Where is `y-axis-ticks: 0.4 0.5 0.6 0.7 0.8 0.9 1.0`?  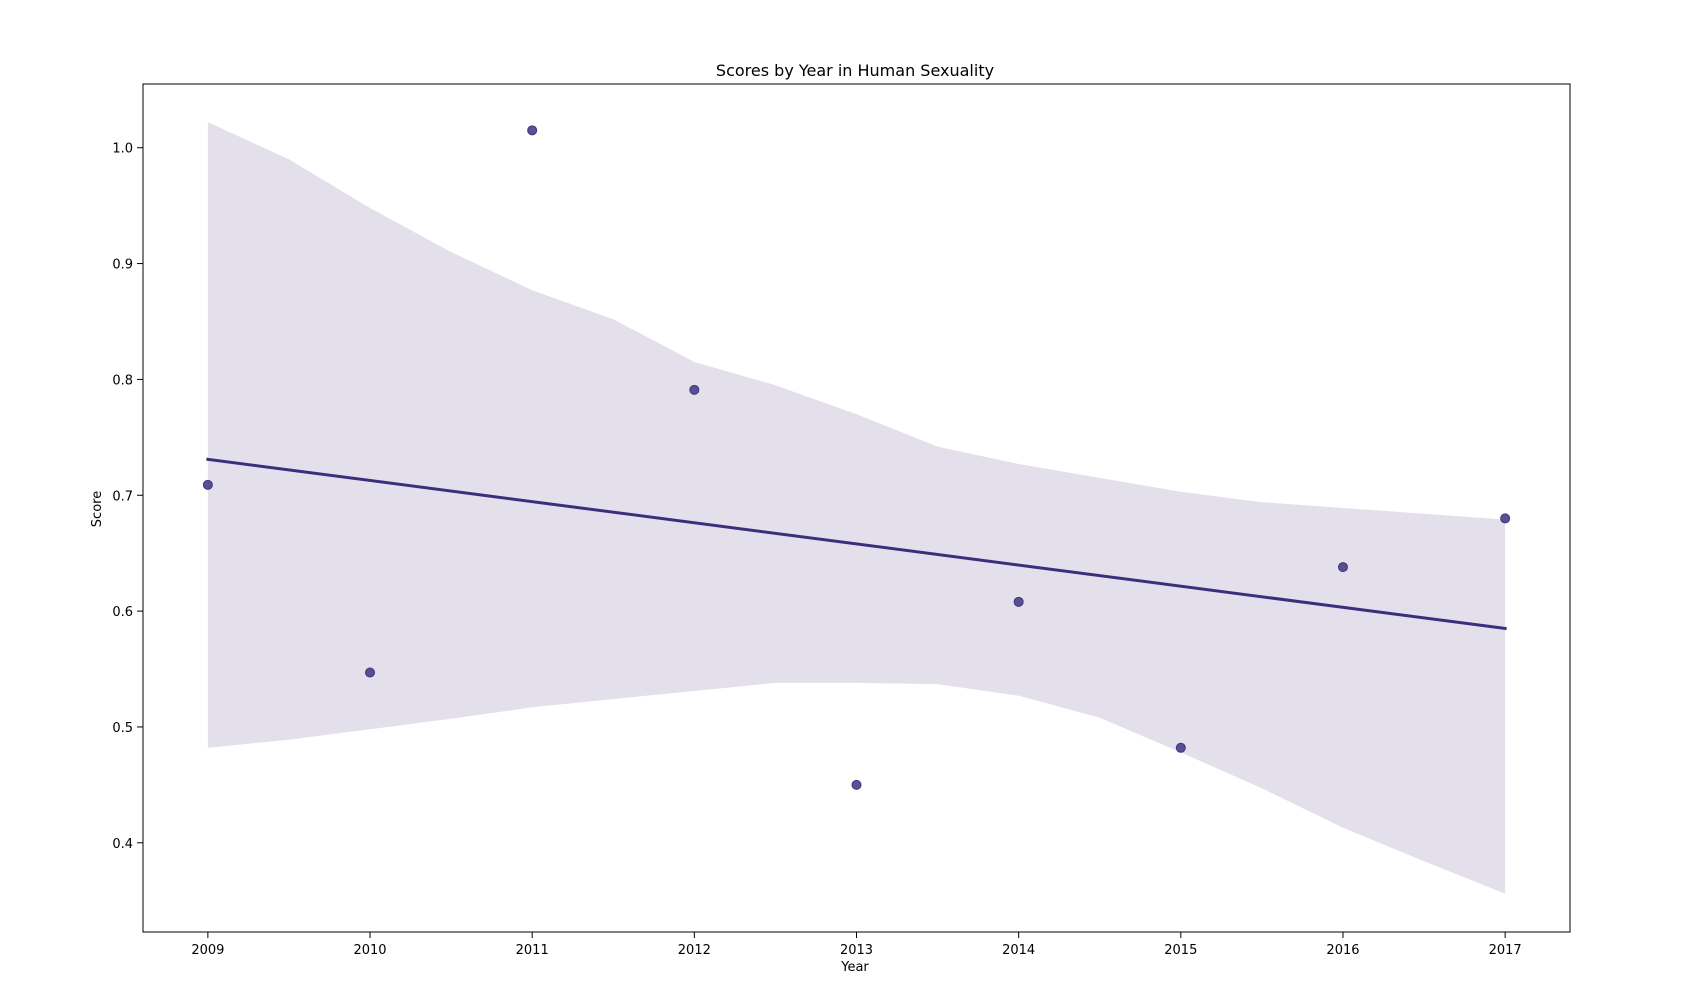
y-axis-ticks: 0.4 0.5 0.6 0.7 0.8 0.9 1.0 is located at coordinates (127, 497).